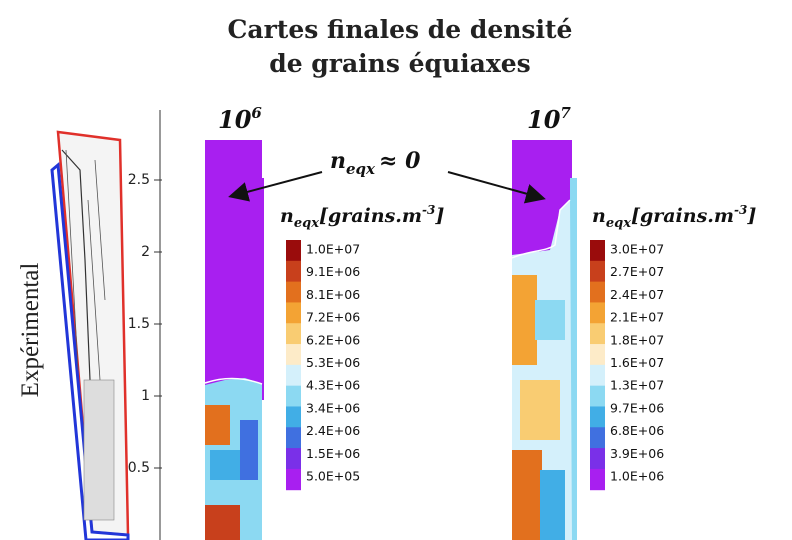 This screenshot has width=792, height=540. I want to click on title-line: de grains équiaxes, so click(400, 63).